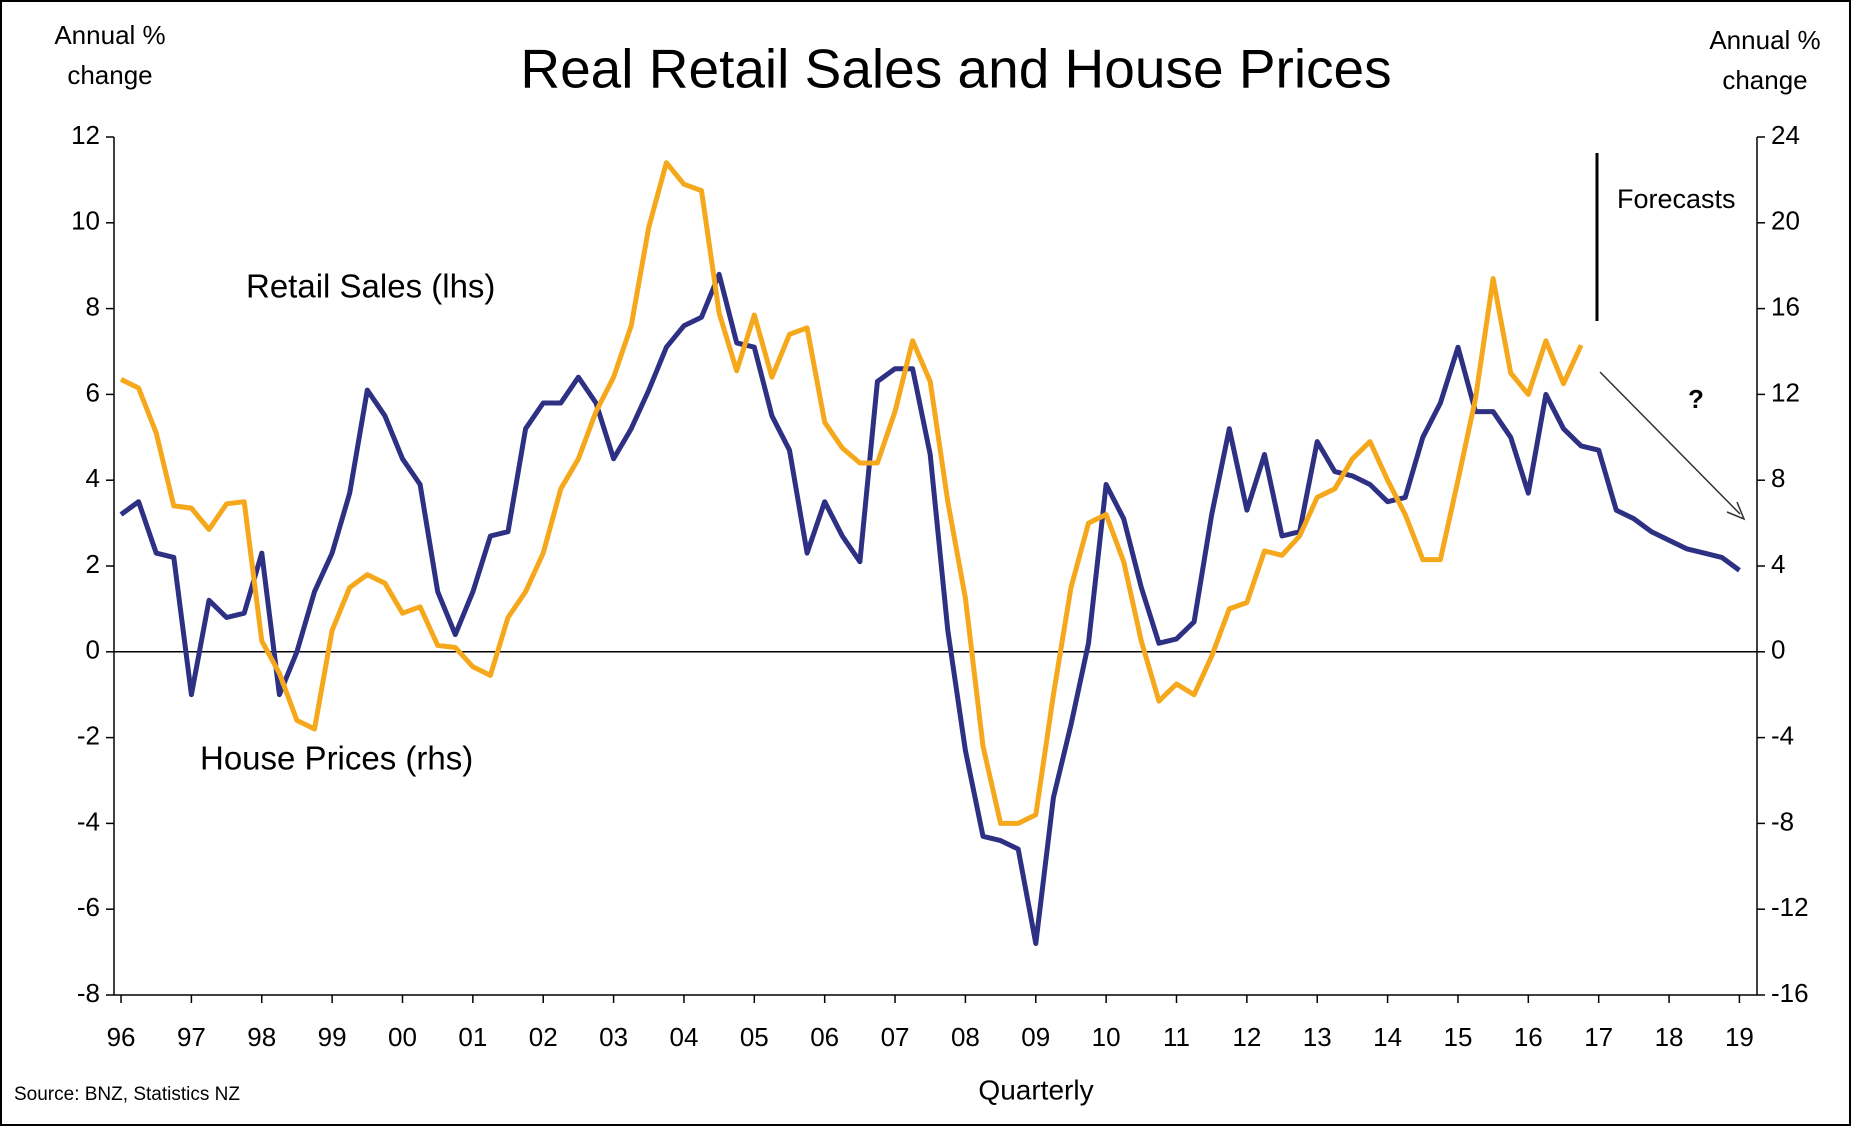 This screenshot has height=1126, width=1851. Describe the element at coordinates (261, 1037) in the screenshot. I see `x-tick-label: 98` at that location.